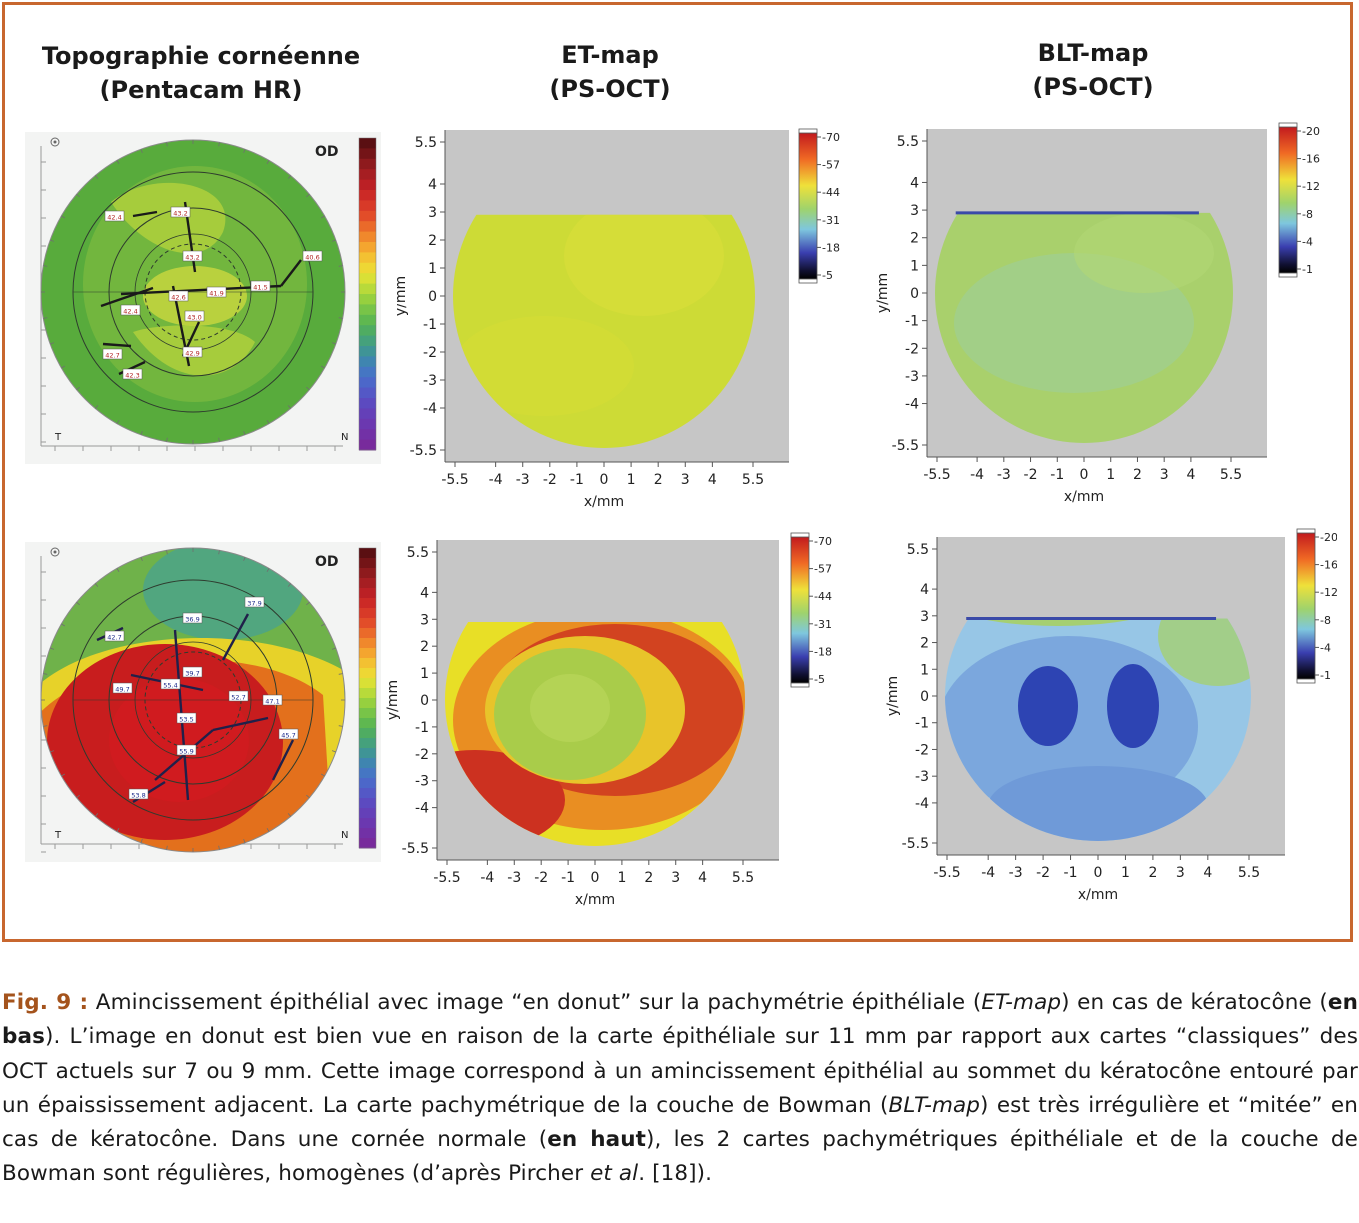 This screenshot has height=1223, width=1359. Describe the element at coordinates (924, 617) in the screenshot. I see `y-tick-label: 3` at that location.